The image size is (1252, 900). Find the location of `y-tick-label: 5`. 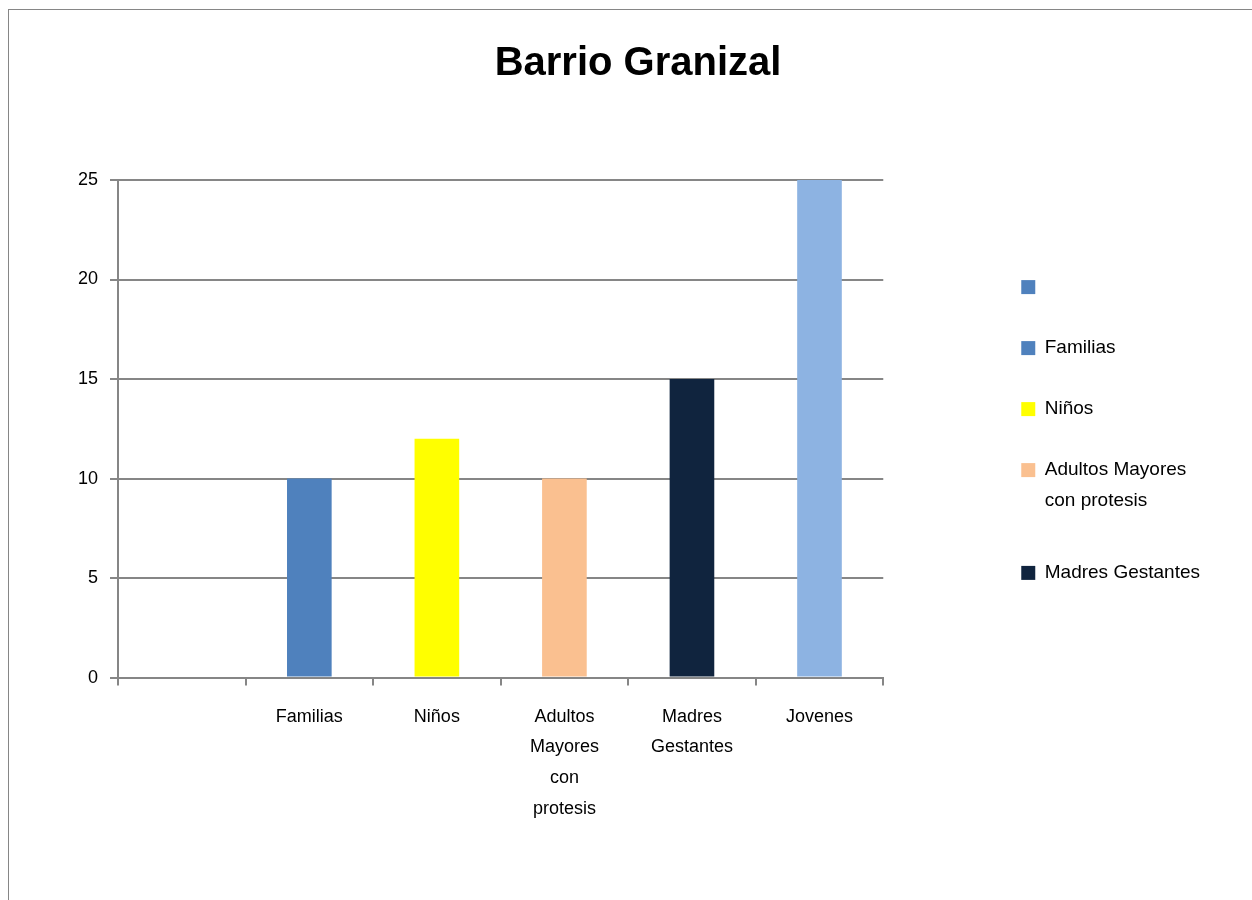

y-tick-label: 5 is located at coordinates (93, 577).